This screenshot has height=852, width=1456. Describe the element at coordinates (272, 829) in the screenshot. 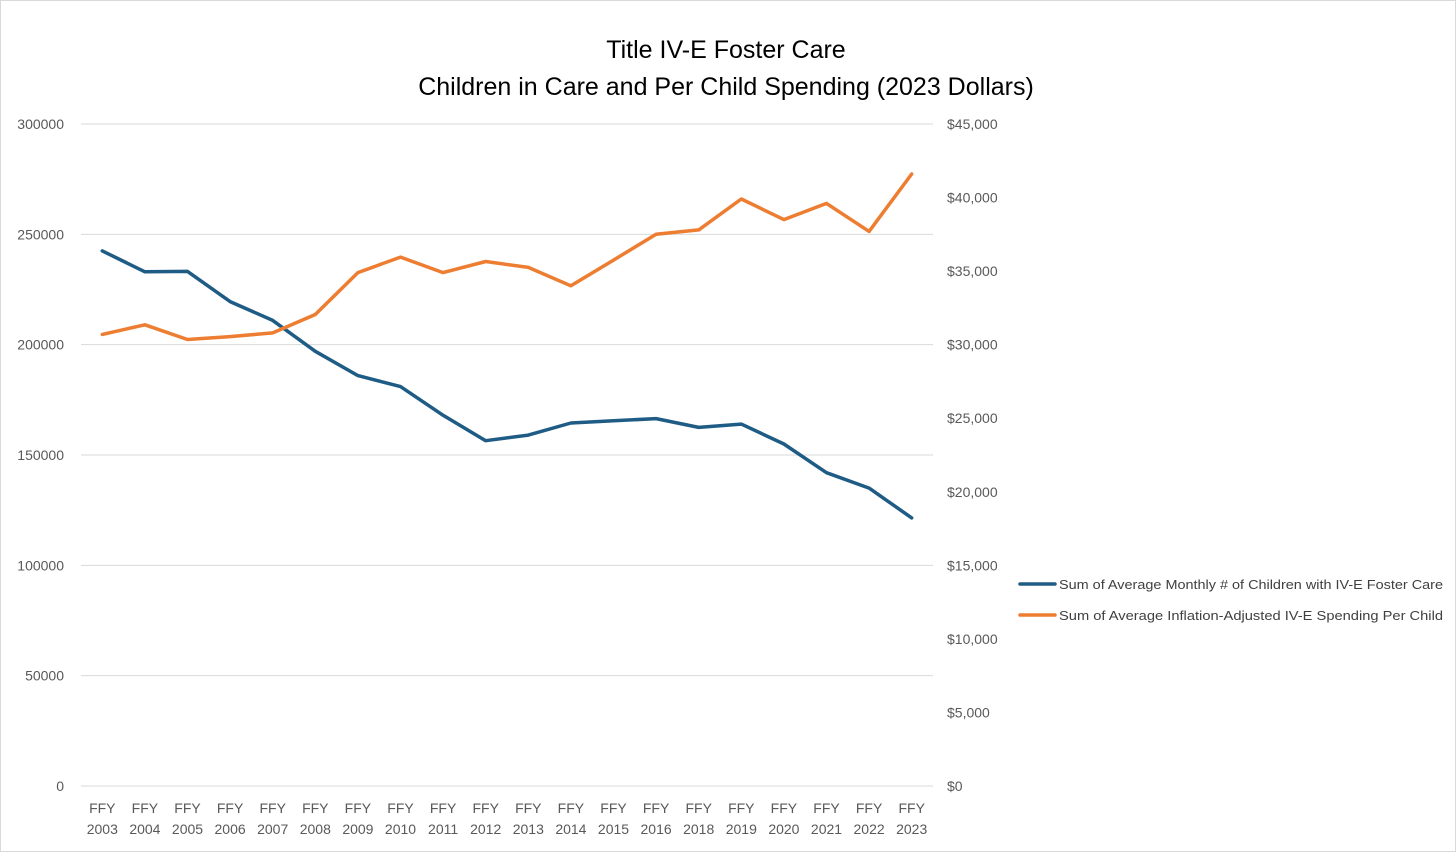

I see `x-axis-tick-label: 2007` at that location.